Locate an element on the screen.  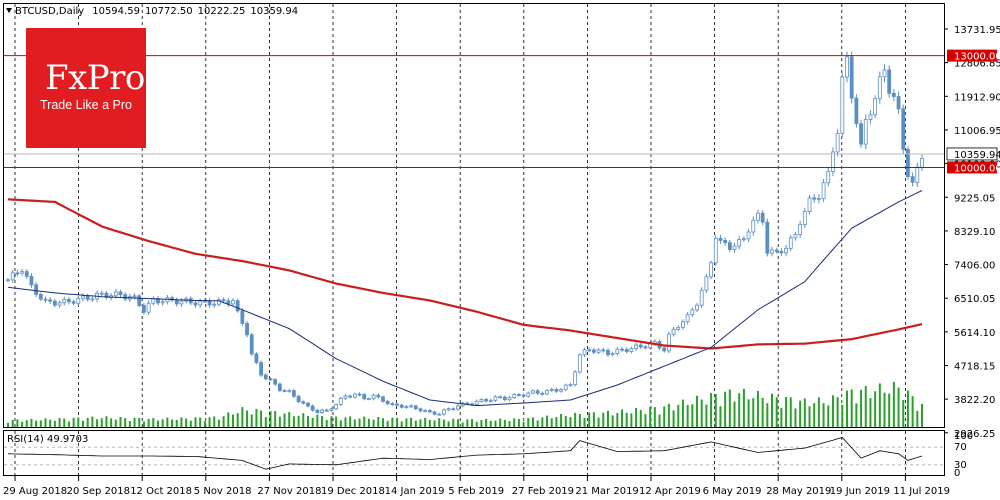
dropdown-triangle-icon is located at coordinates (9, 10).